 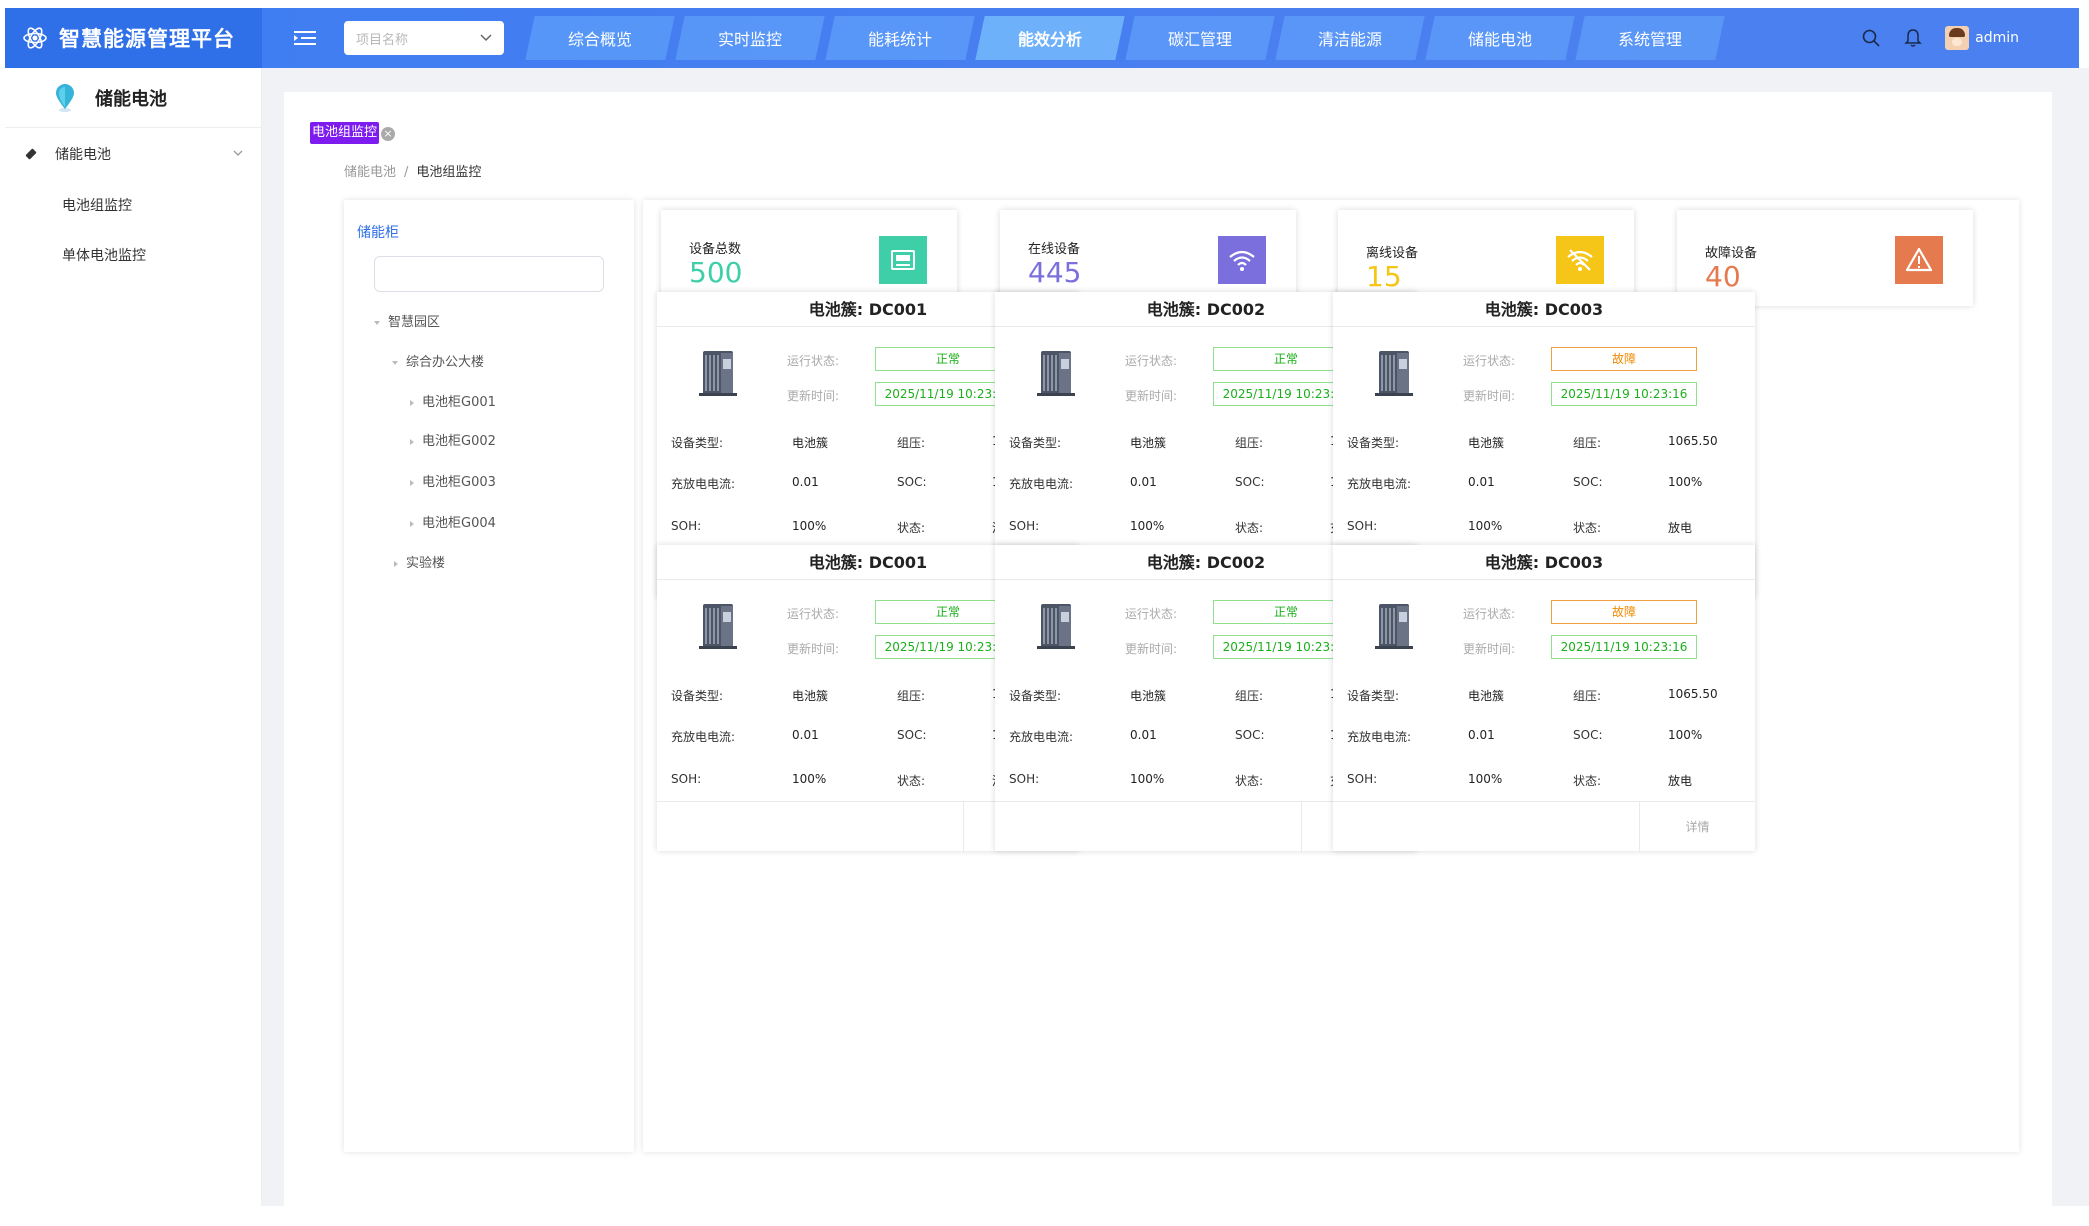 What do you see at coordinates (449, 172) in the screenshot?
I see `breadcrumb-current: 电池组监控` at bounding box center [449, 172].